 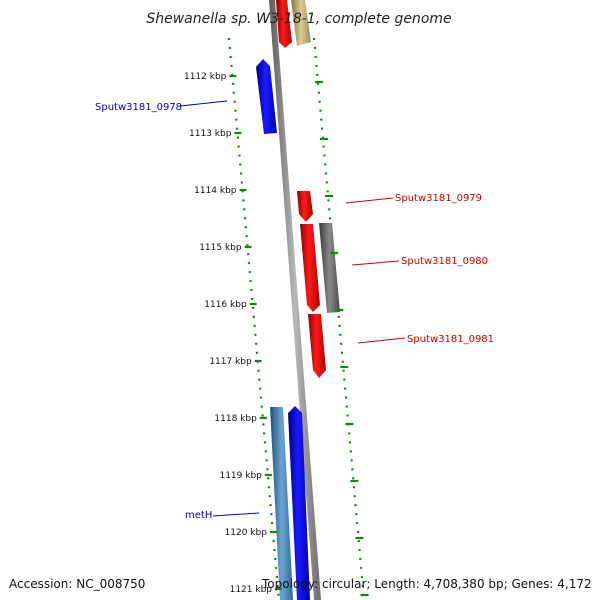 What do you see at coordinates (339, 318) in the screenshot?
I see `ruler-dotted-line-right` at bounding box center [339, 318].